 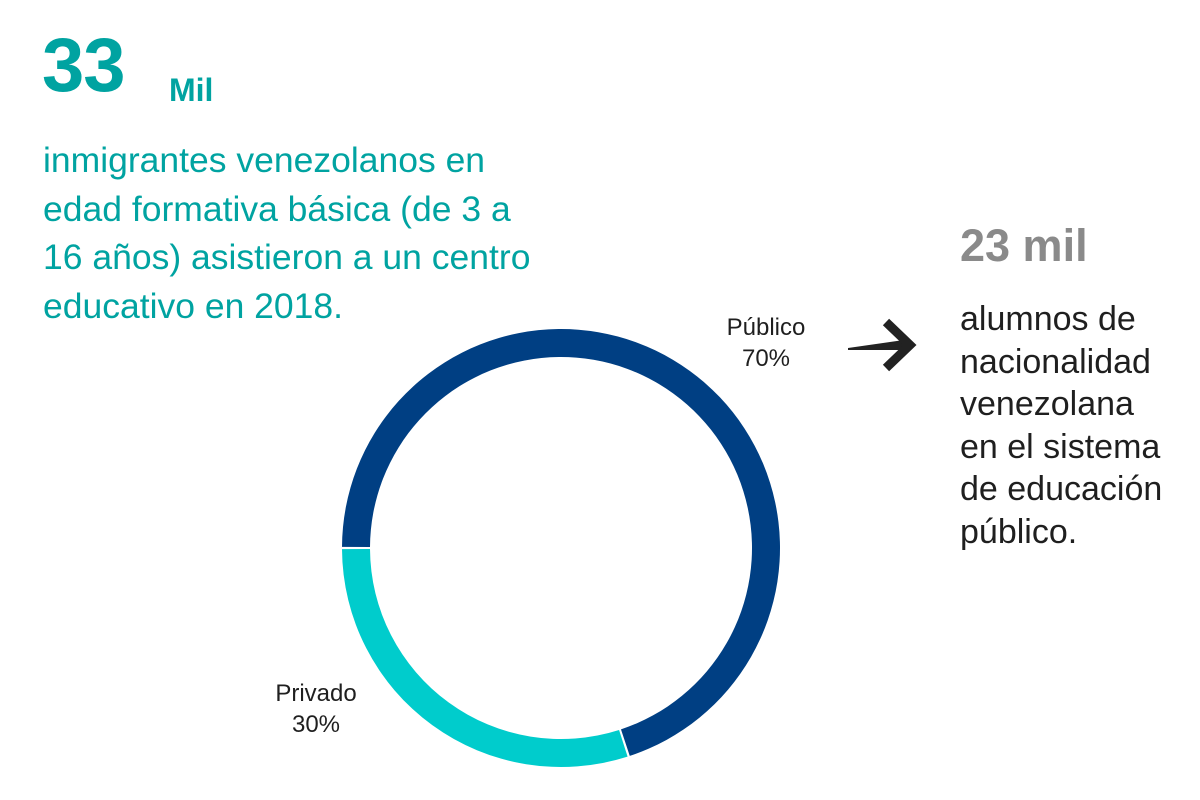 What do you see at coordinates (277, 208) in the screenshot?
I see `headline-description-line: edad formativa básica (de 3 a` at bounding box center [277, 208].